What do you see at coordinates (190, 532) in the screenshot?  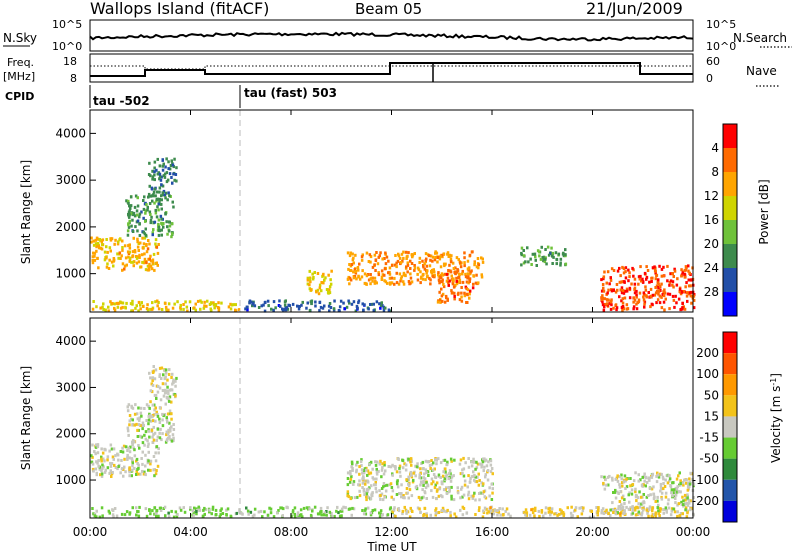 I see `x-tick-label: 04:00` at bounding box center [190, 532].